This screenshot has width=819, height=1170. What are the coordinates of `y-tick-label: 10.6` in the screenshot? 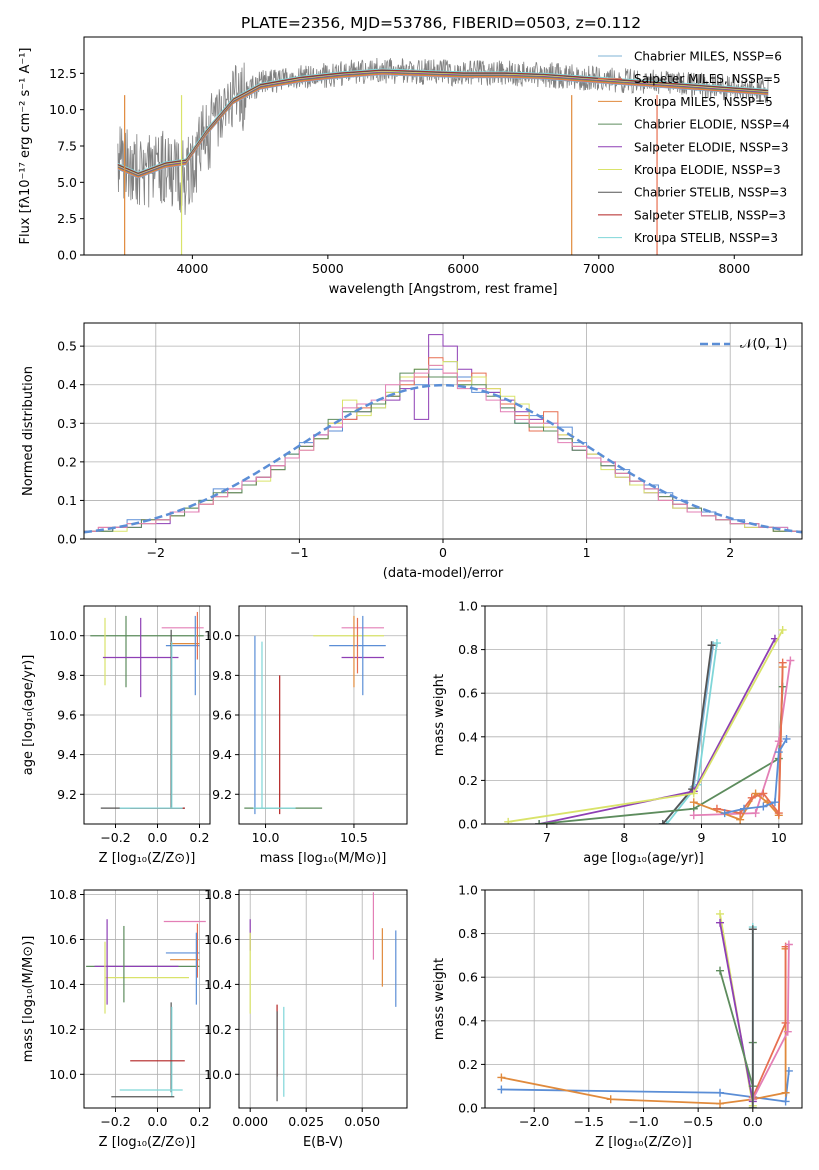 It's located at (63, 939).